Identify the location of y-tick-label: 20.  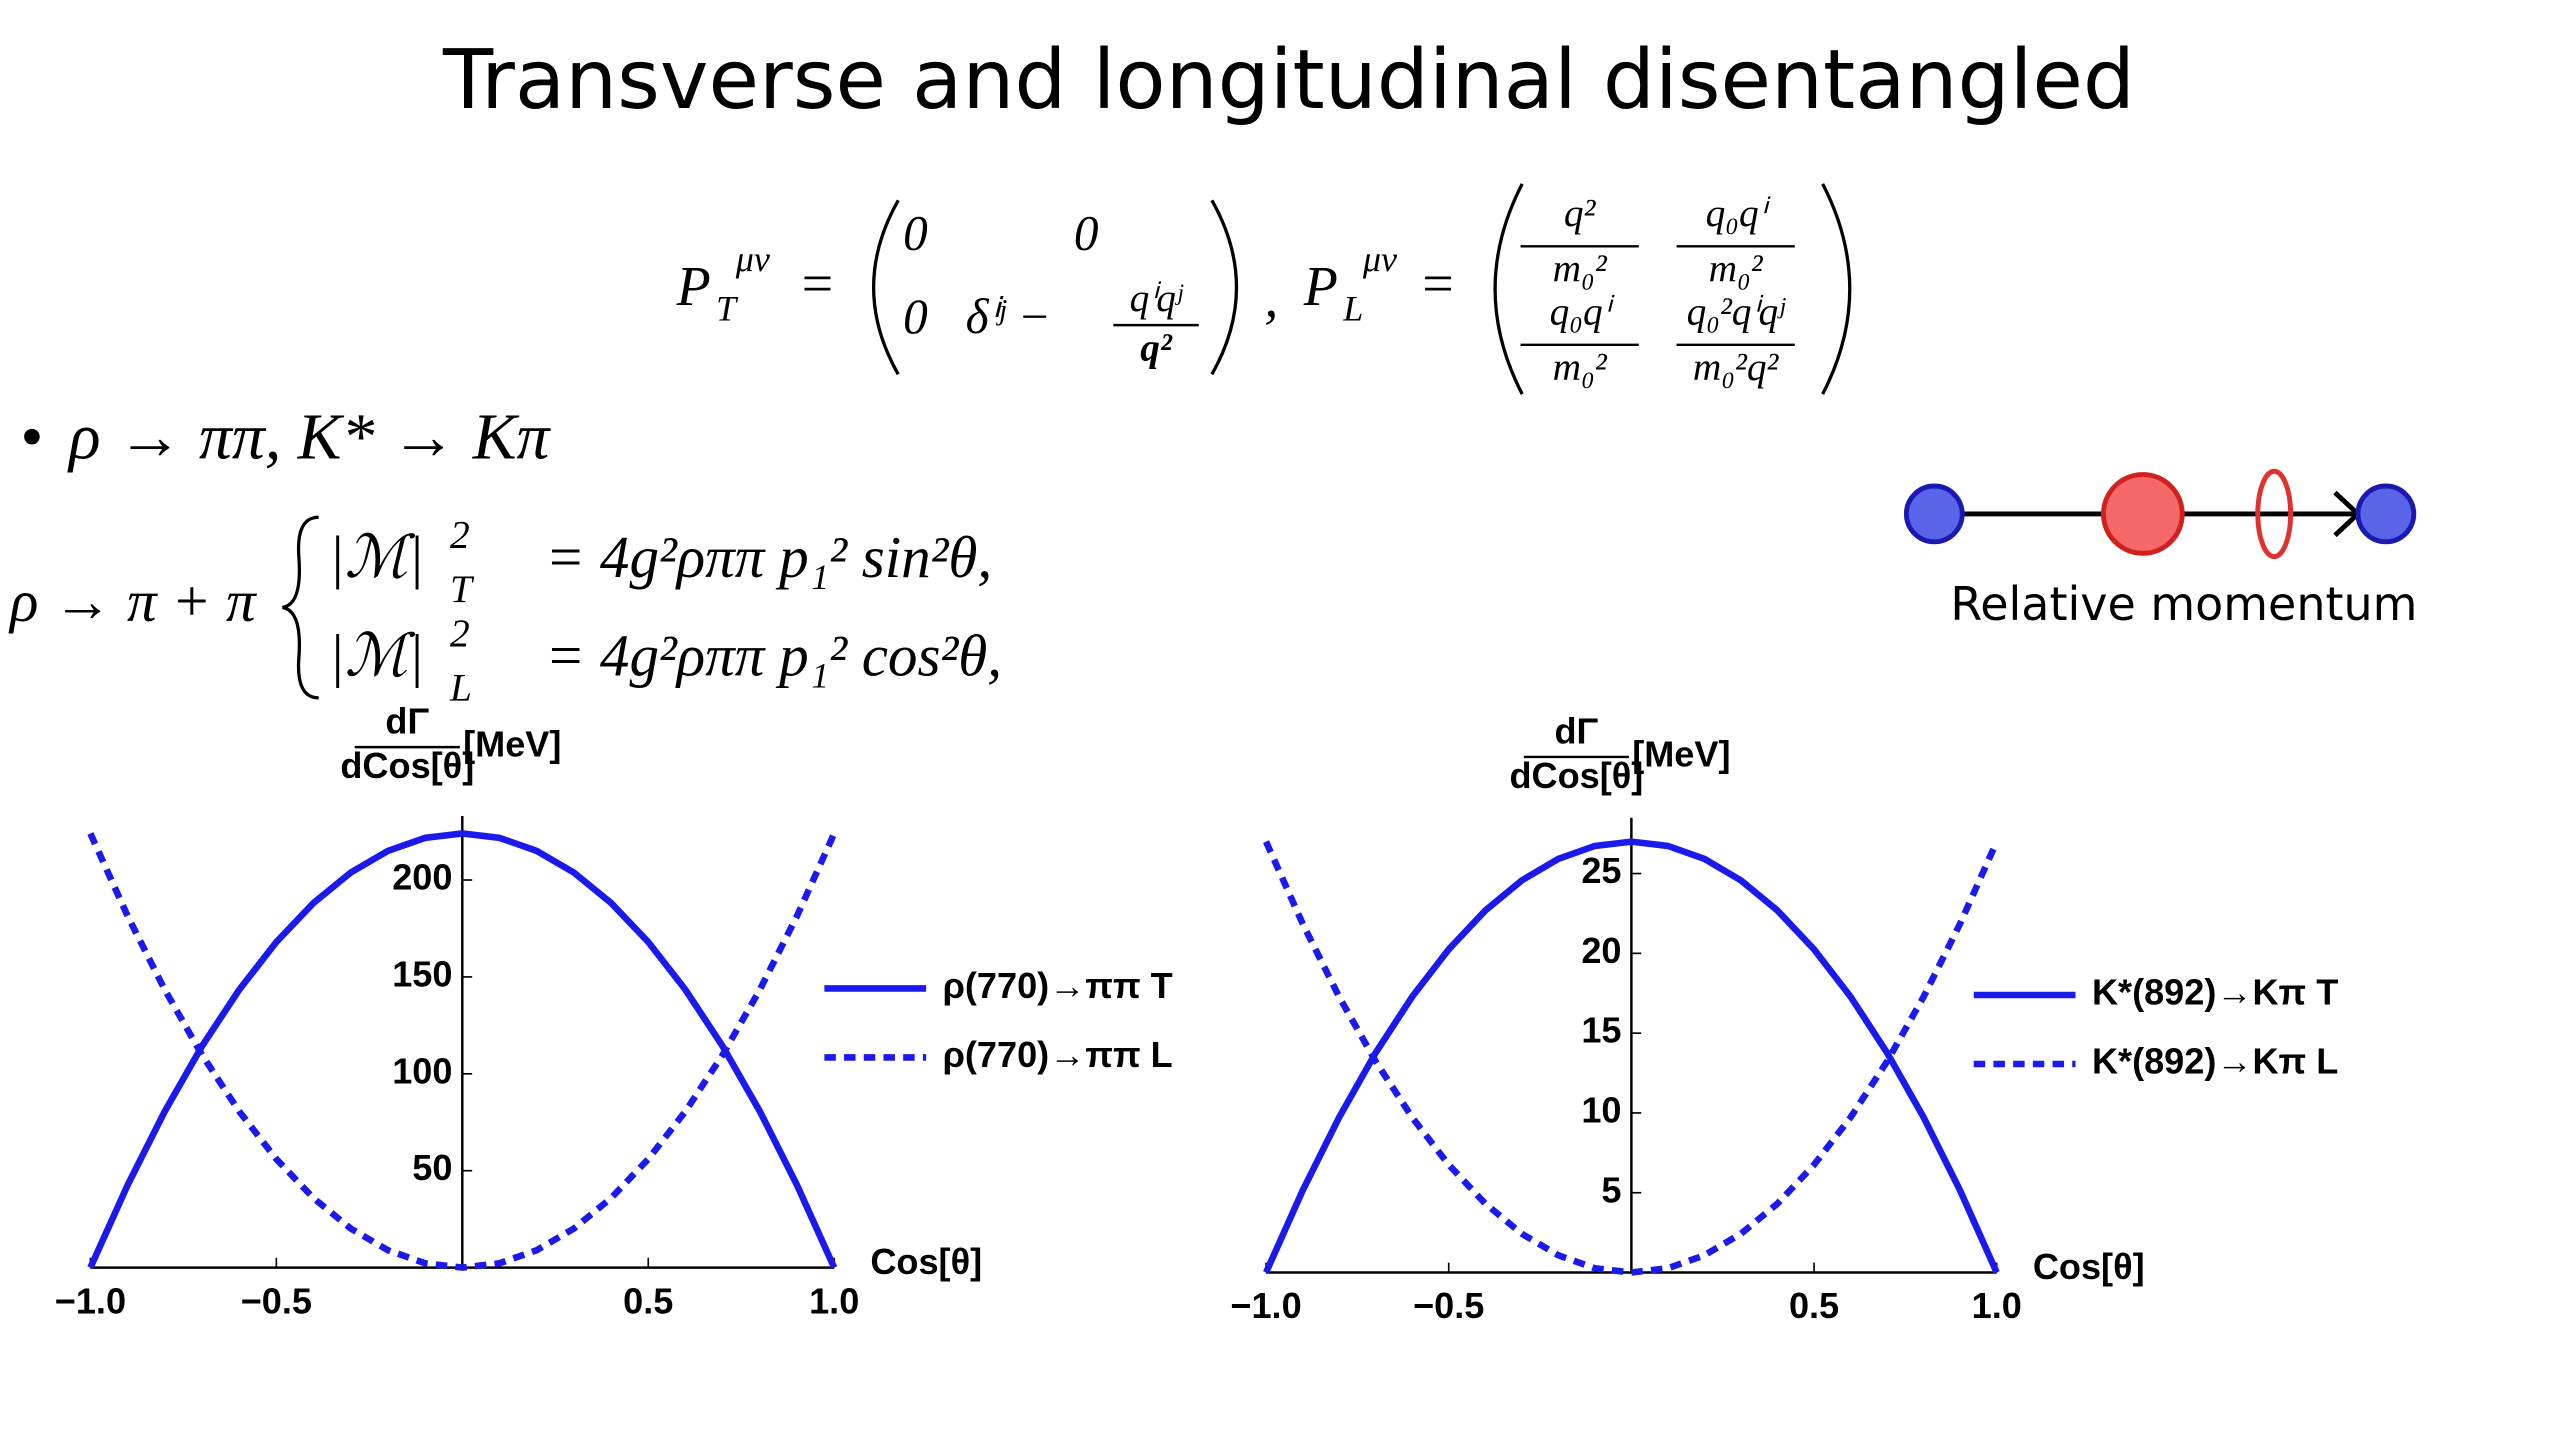
(1601, 950).